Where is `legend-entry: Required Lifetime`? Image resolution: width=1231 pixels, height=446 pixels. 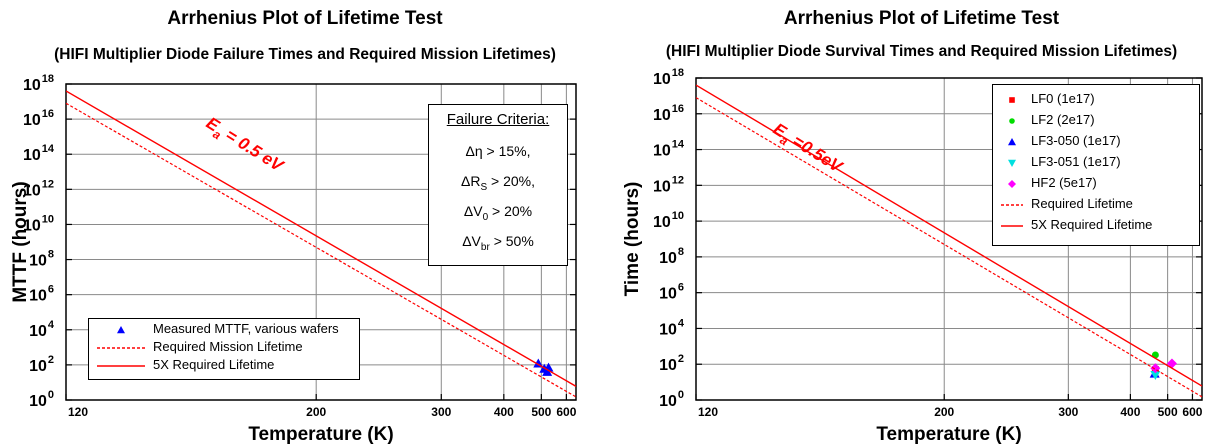
legend-entry: Required Lifetime is located at coordinates (1066, 204).